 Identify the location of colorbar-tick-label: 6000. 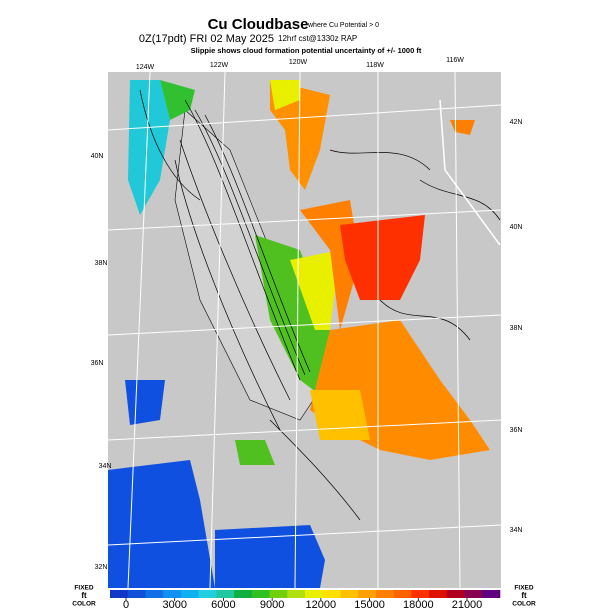
(223, 605).